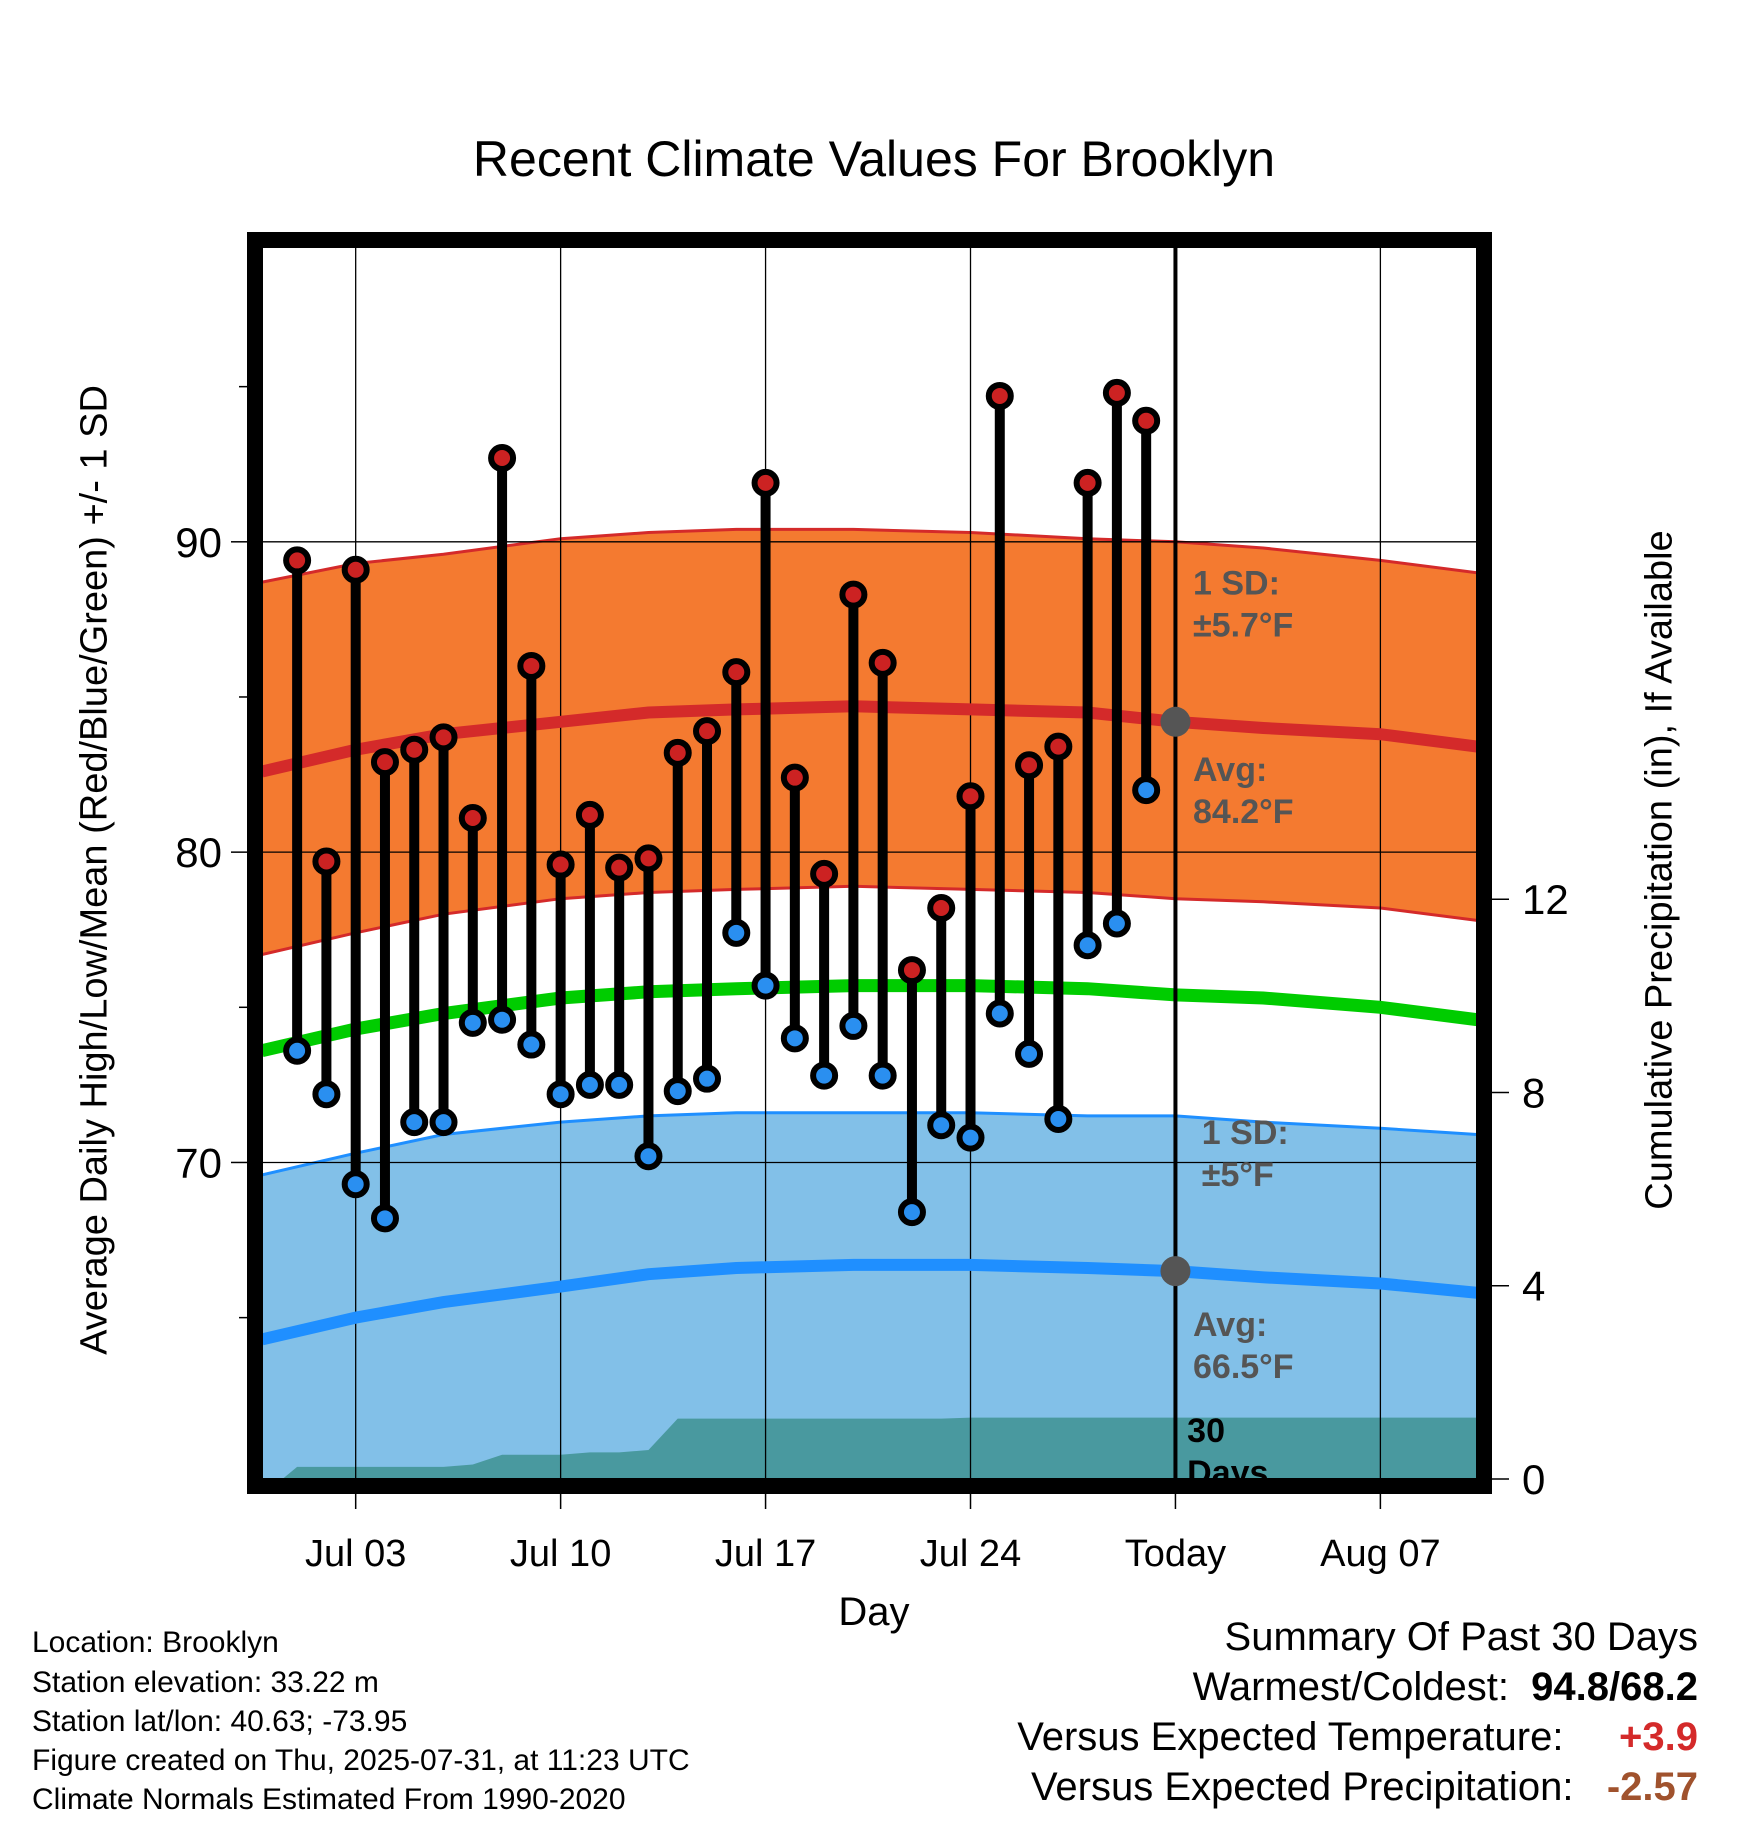 The height and width of the screenshot is (1828, 1748). I want to click on y2-tick-label: 4, so click(1533, 1286).